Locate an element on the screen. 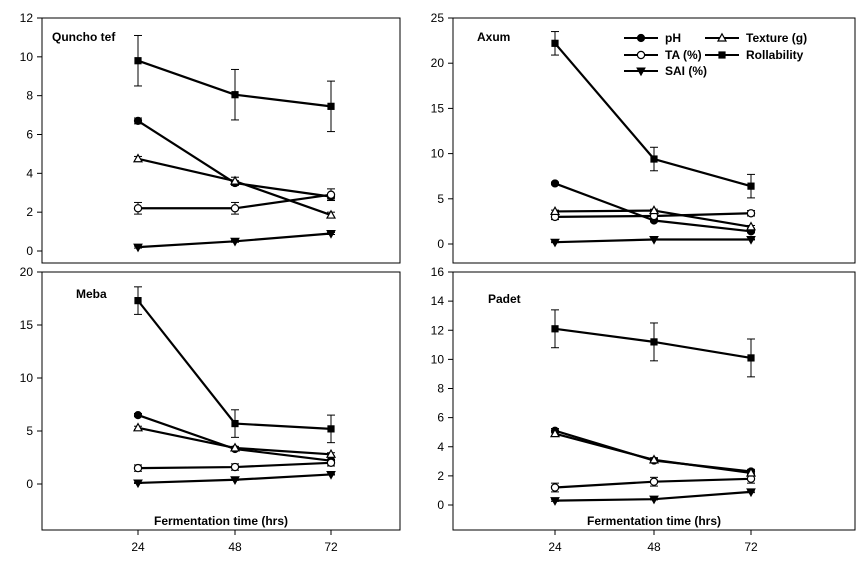  legend-entry-ph: pH is located at coordinates (652, 38).